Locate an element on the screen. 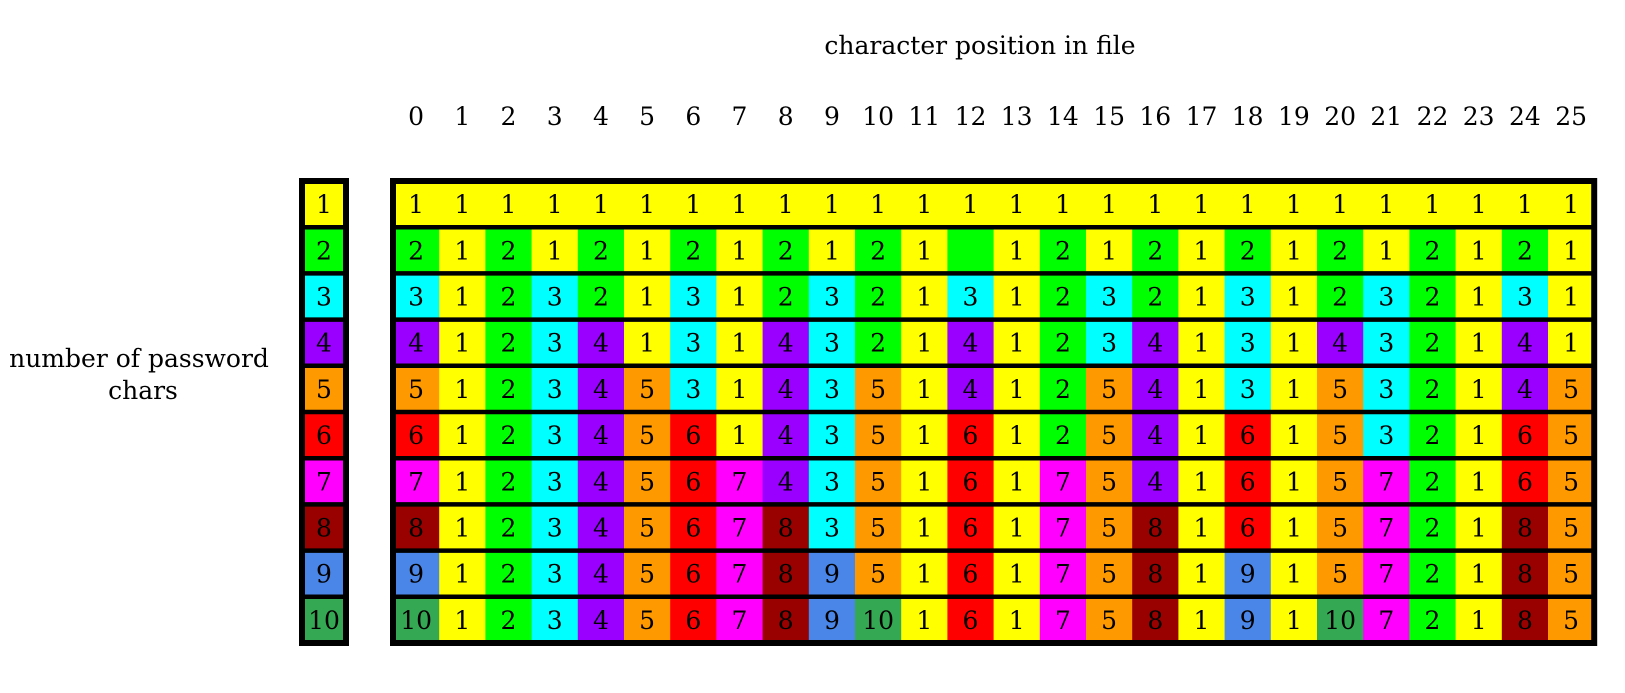 The image size is (1625, 693). position-label: 21 is located at coordinates (1386, 116).